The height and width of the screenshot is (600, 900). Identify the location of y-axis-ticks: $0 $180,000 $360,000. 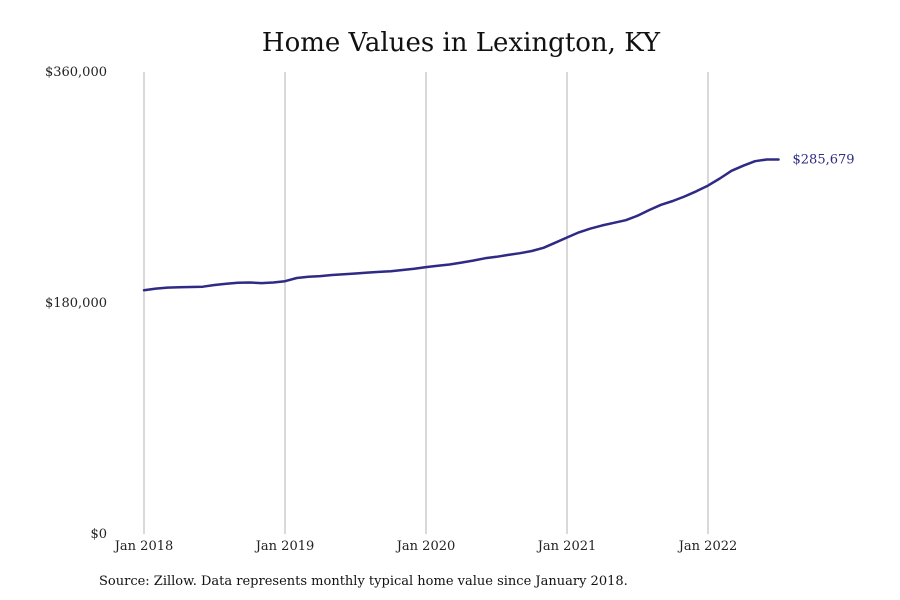
(76, 303).